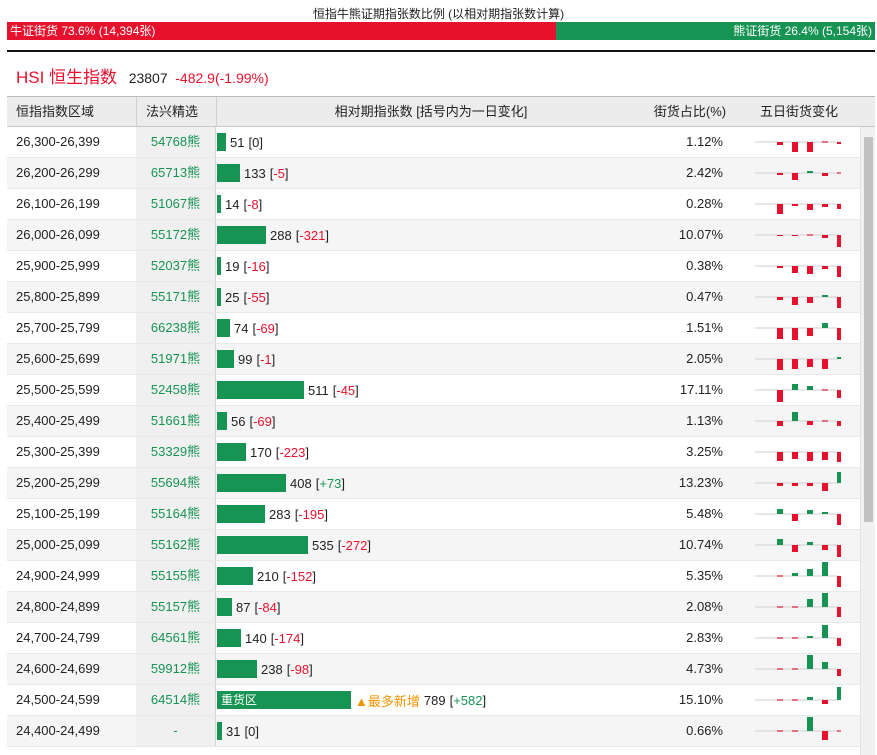  Describe the element at coordinates (433, 359) in the screenshot. I see `table-row: 25,600-25,699 51971熊 99 [-1] 2.05%` at that location.